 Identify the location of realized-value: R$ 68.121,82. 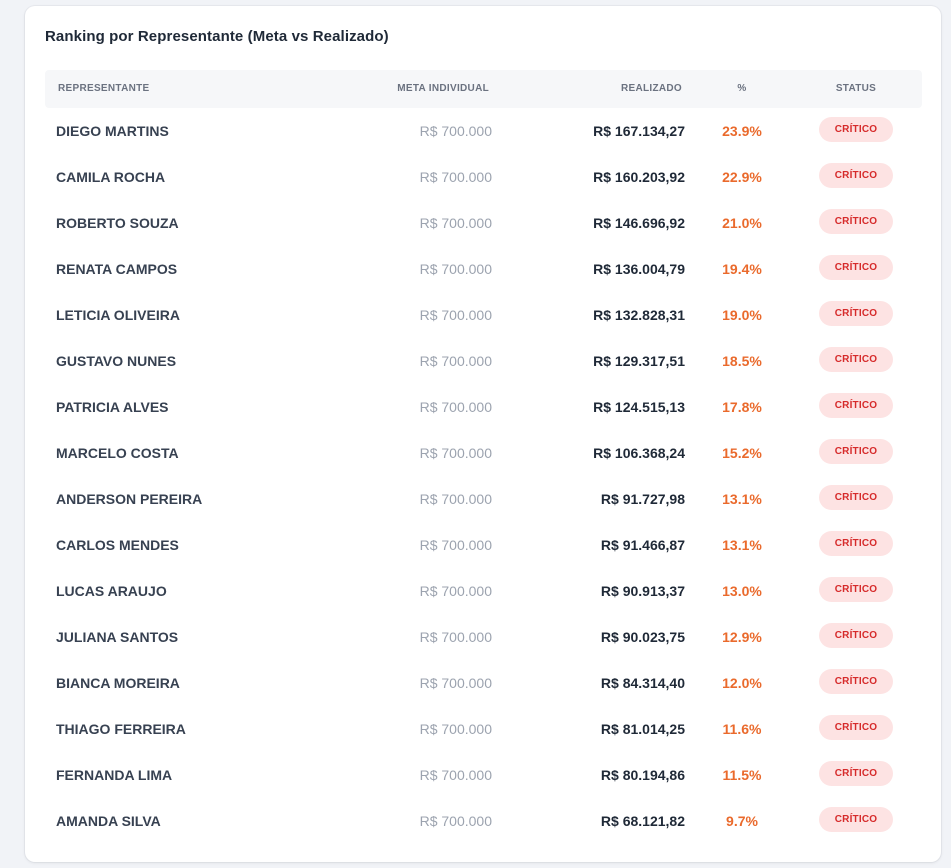
(642, 821).